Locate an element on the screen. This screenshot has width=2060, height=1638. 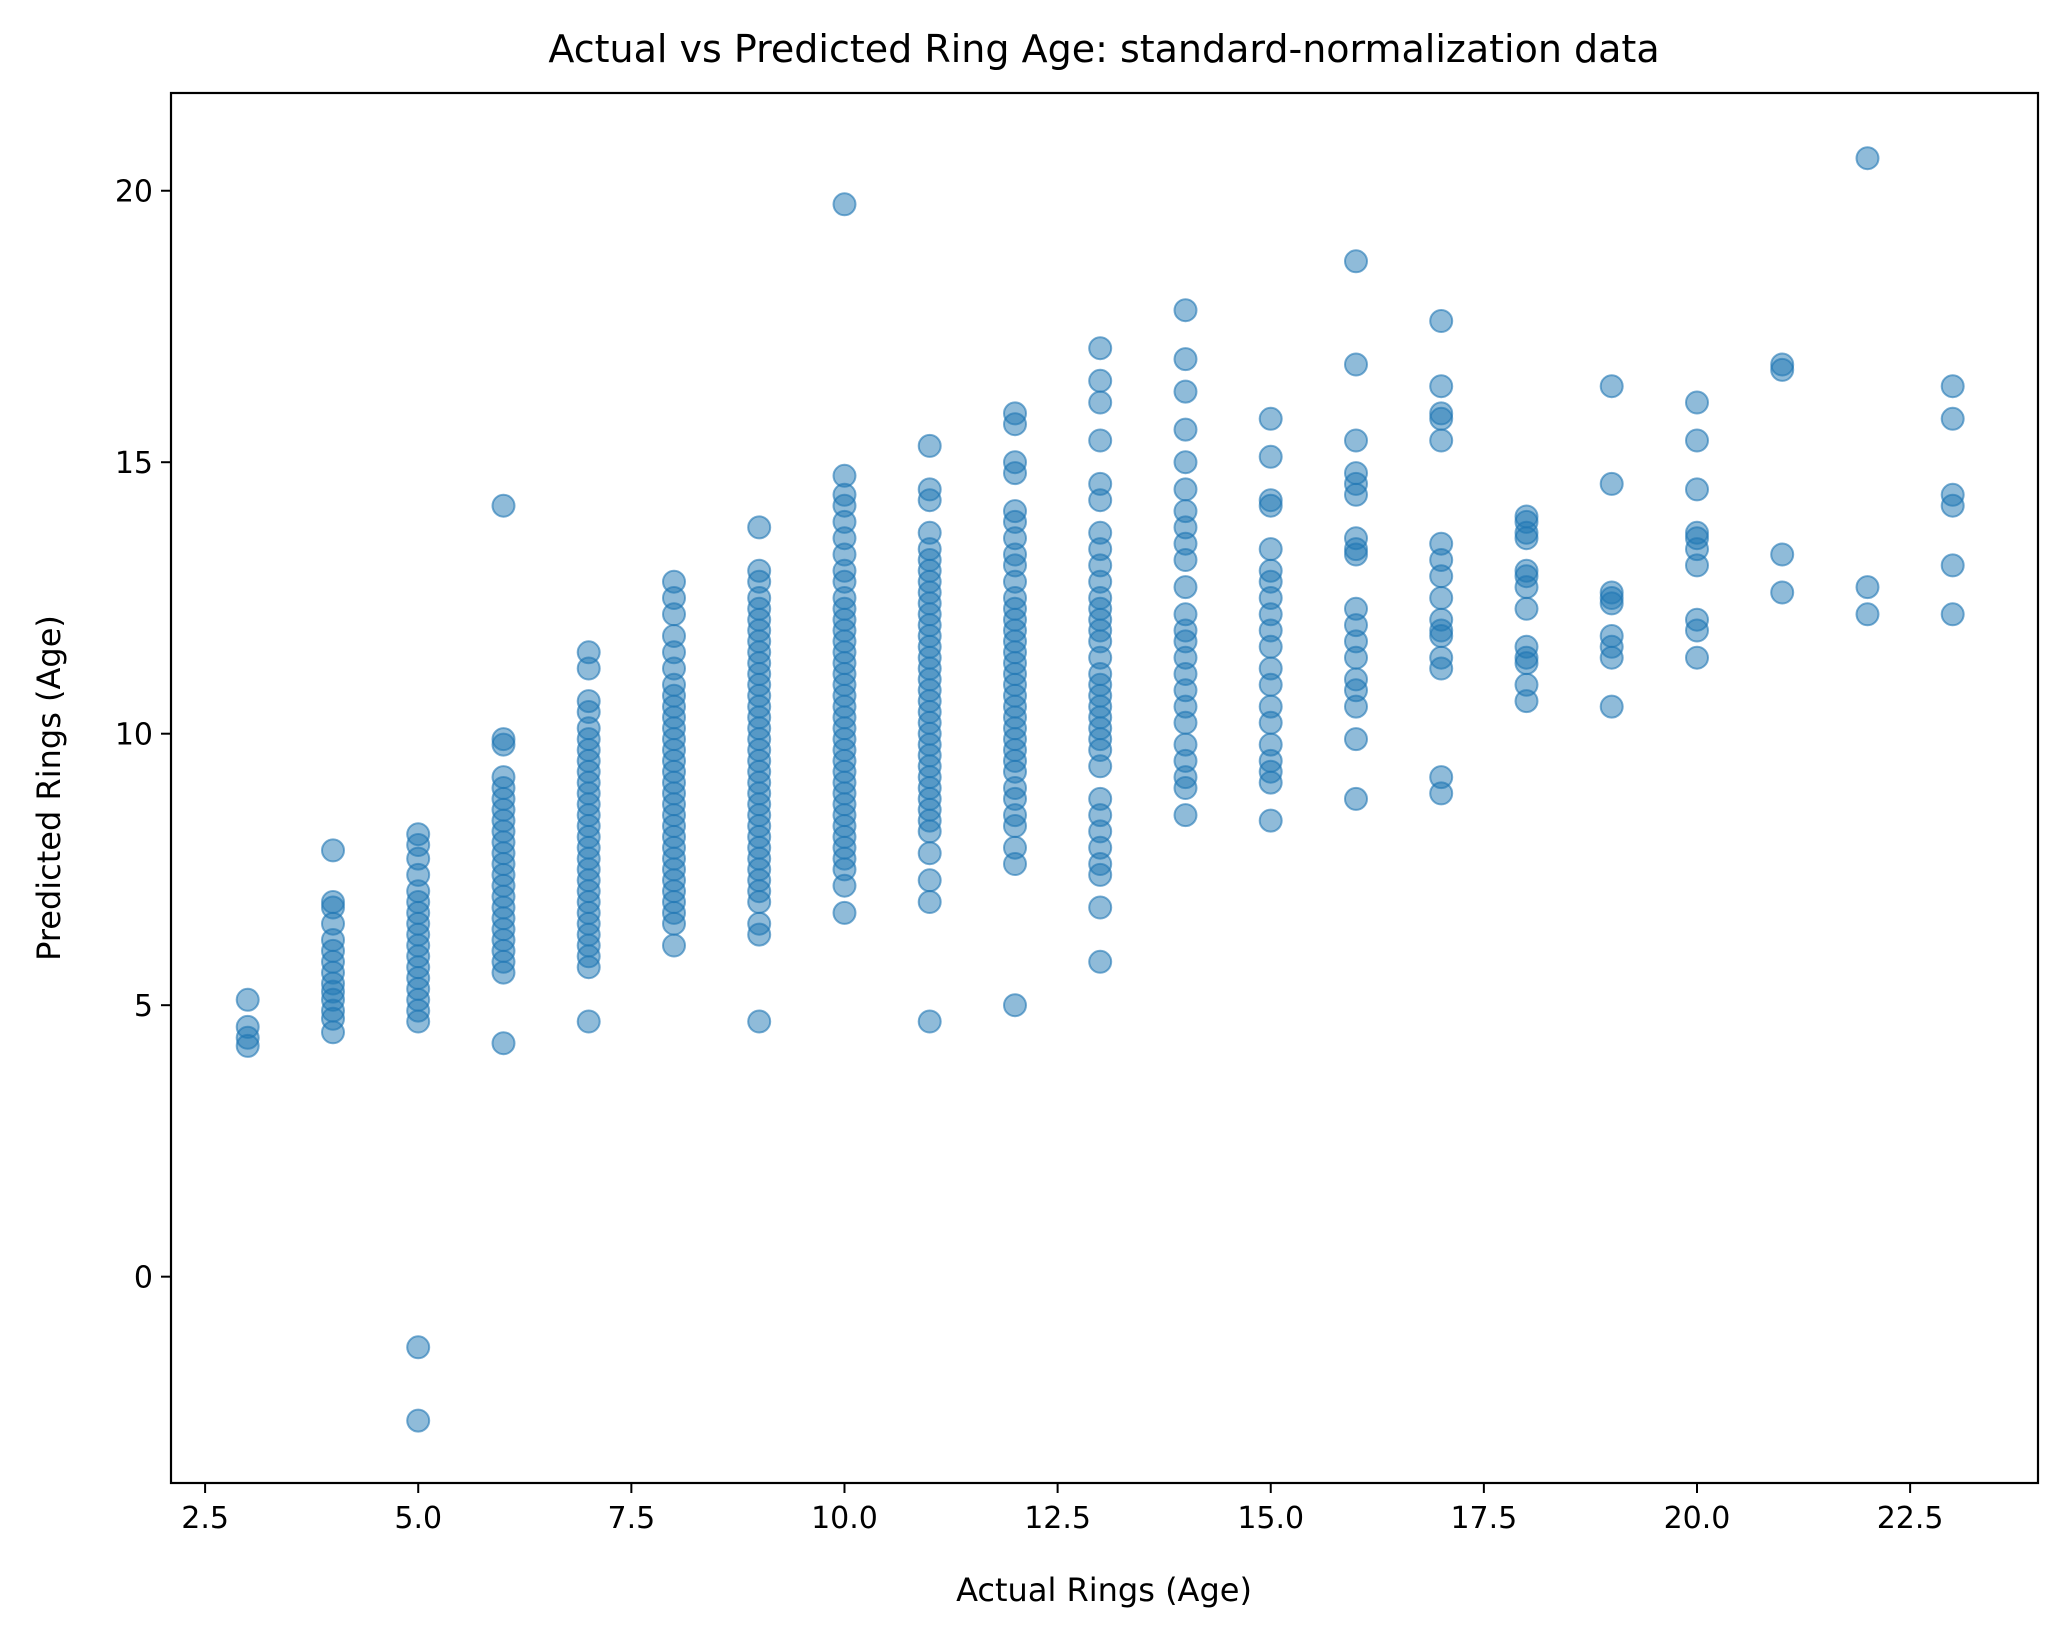
y-axis-label: Predicted Rings (Age) is located at coordinates (49, 788).